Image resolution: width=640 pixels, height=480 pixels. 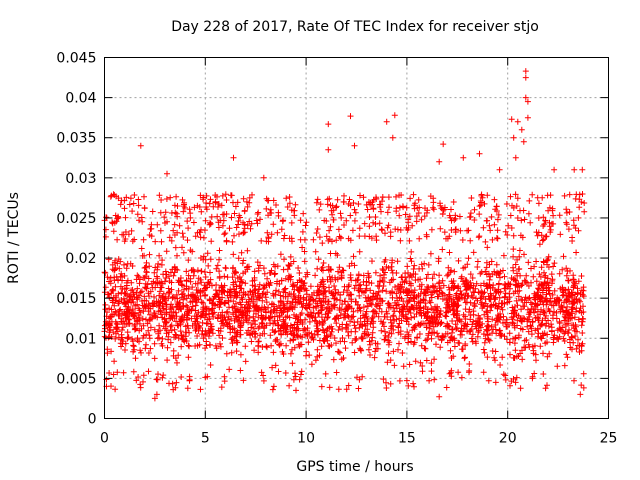 What do you see at coordinates (76, 139) in the screenshot?
I see `y-tick-label: 0.035` at bounding box center [76, 139].